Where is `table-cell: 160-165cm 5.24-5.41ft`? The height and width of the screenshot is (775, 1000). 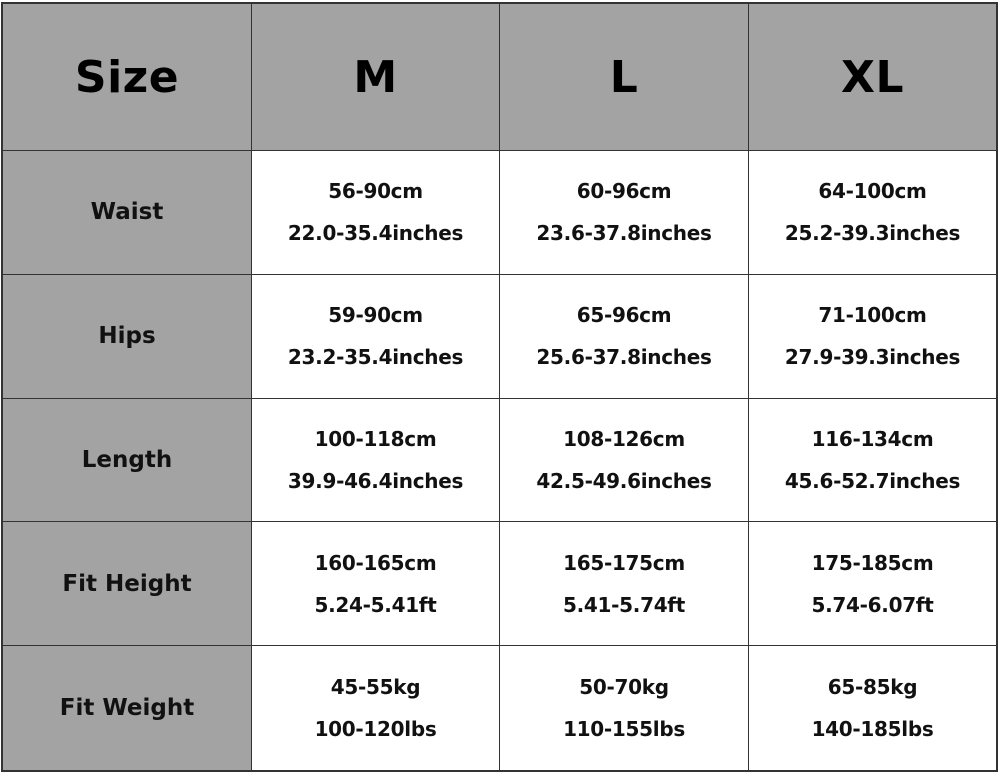
table-cell: 160-165cm 5.24-5.41ft is located at coordinates (376, 584).